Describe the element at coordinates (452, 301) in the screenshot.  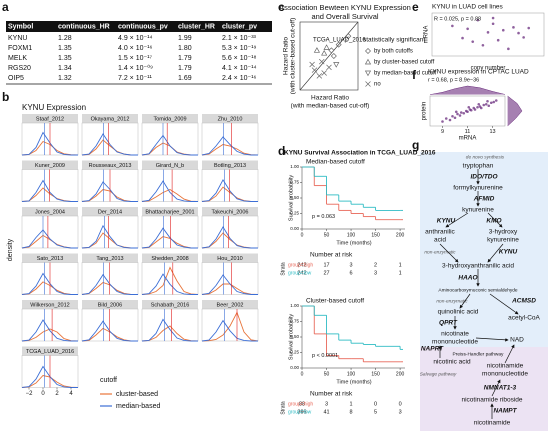
I see `metabolite: non-enzymatic` at that location.